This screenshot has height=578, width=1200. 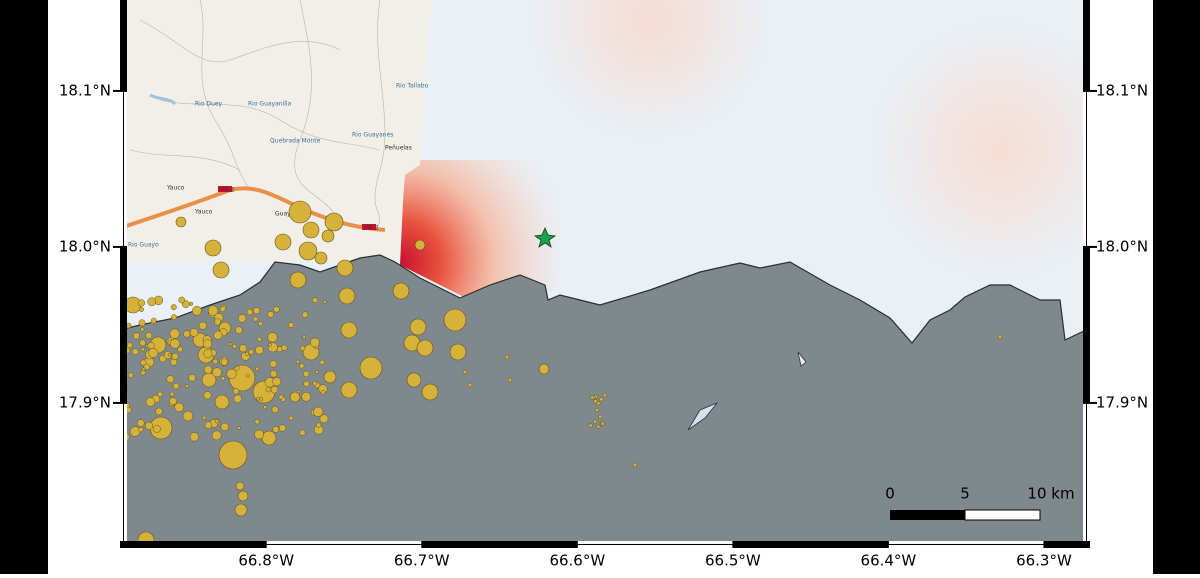 What do you see at coordinates (1122, 90) in the screenshot?
I see `y-tick-label: 18.1°N` at bounding box center [1122, 90].